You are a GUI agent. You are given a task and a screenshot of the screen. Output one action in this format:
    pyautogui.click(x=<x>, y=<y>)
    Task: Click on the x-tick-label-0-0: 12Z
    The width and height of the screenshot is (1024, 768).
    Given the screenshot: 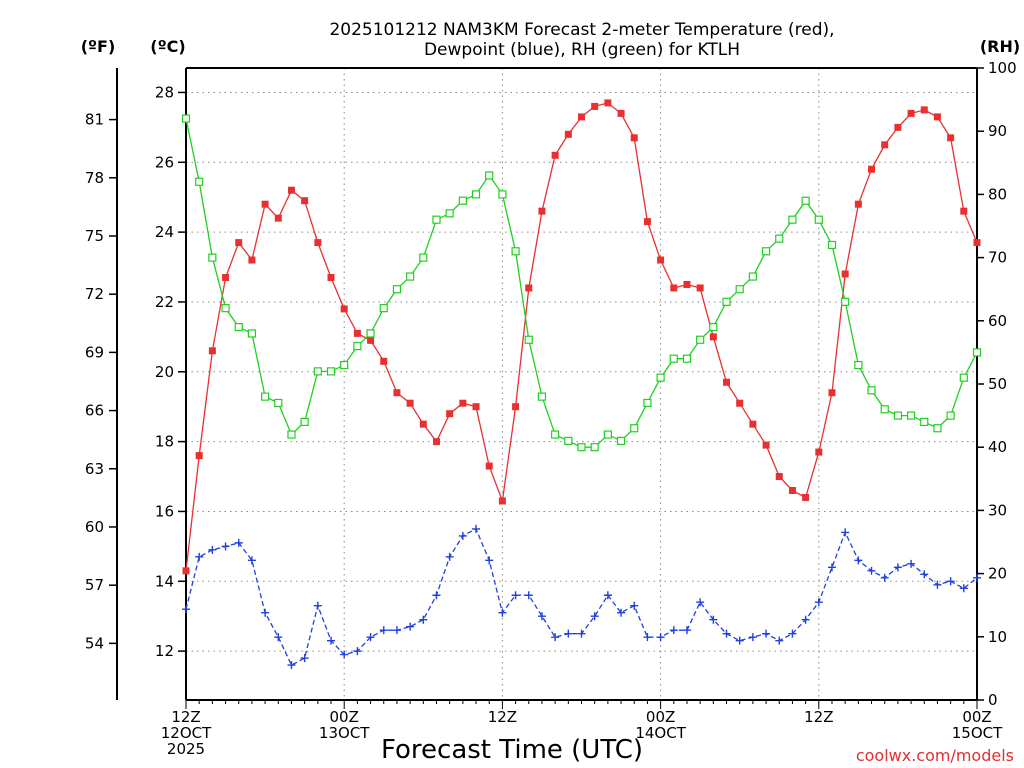 What is the action you would take?
    pyautogui.click(x=185, y=717)
    